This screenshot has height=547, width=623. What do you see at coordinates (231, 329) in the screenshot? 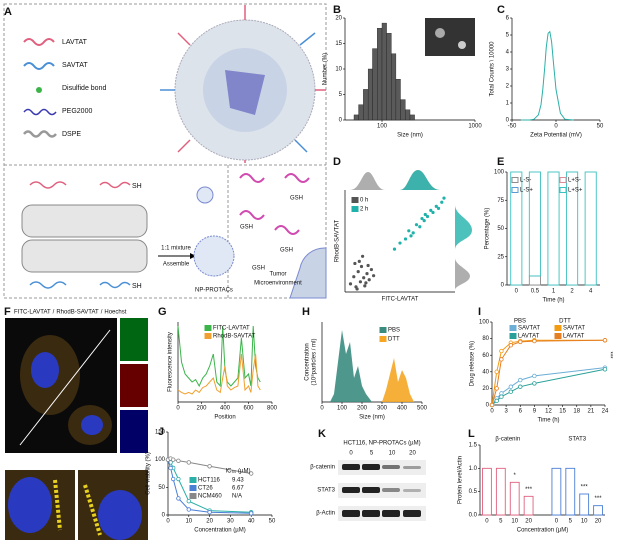
I see `legend-text: FITC-LAVTAT` at bounding box center [231, 329].